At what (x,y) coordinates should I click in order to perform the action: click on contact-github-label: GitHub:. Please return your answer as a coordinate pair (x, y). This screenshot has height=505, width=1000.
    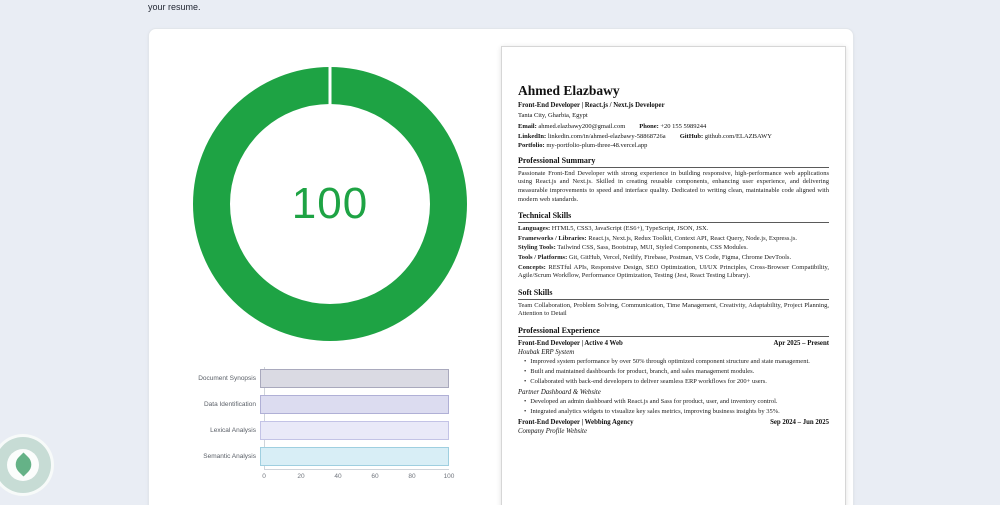
    Looking at the image, I should click on (691, 136).